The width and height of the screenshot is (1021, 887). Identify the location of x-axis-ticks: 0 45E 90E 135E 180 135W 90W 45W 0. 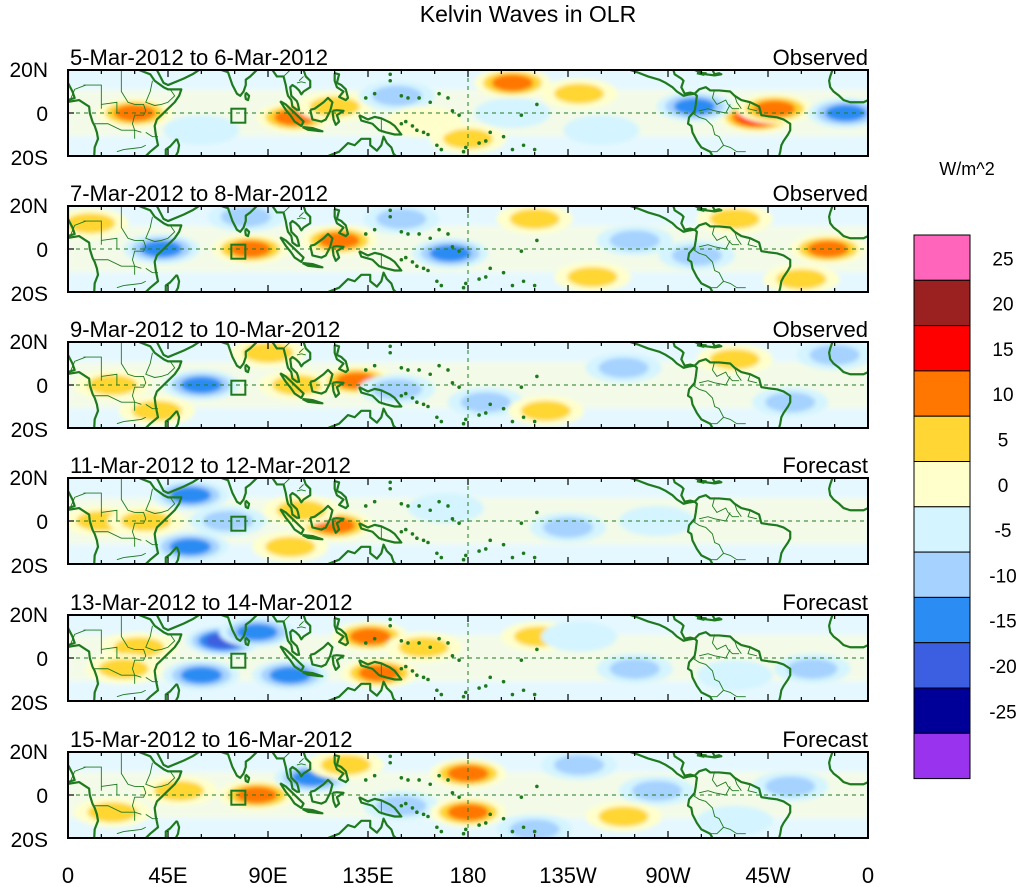
(468, 875).